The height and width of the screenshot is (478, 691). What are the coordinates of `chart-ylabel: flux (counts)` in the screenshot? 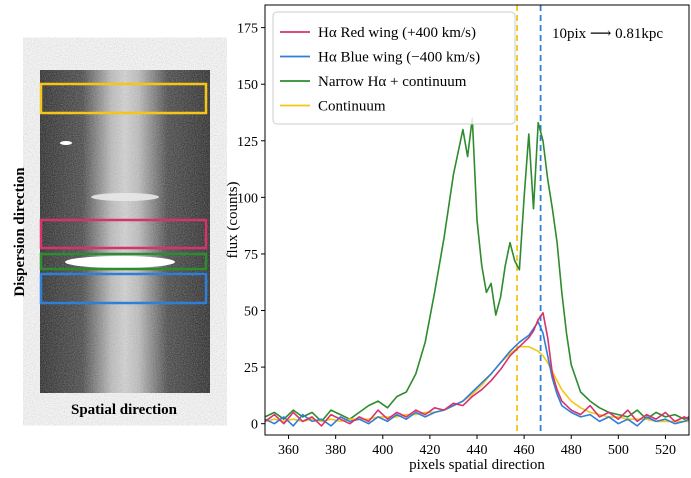 It's located at (233, 219).